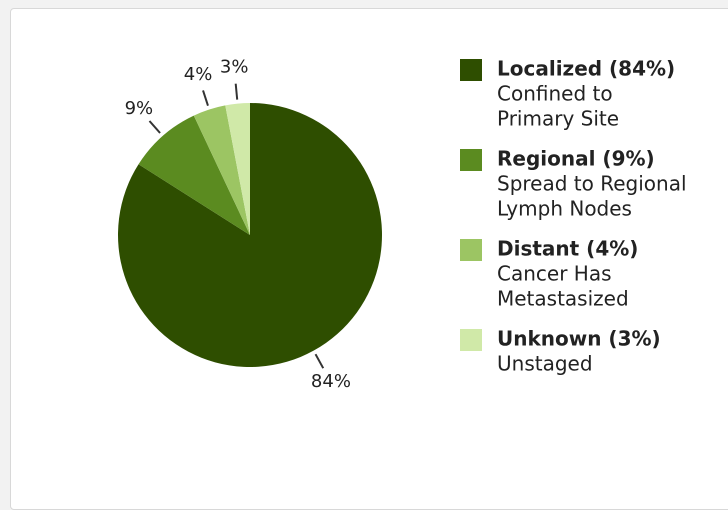 This screenshot has width=728, height=510. I want to click on legend-label: Regional (9%), so click(576, 159).